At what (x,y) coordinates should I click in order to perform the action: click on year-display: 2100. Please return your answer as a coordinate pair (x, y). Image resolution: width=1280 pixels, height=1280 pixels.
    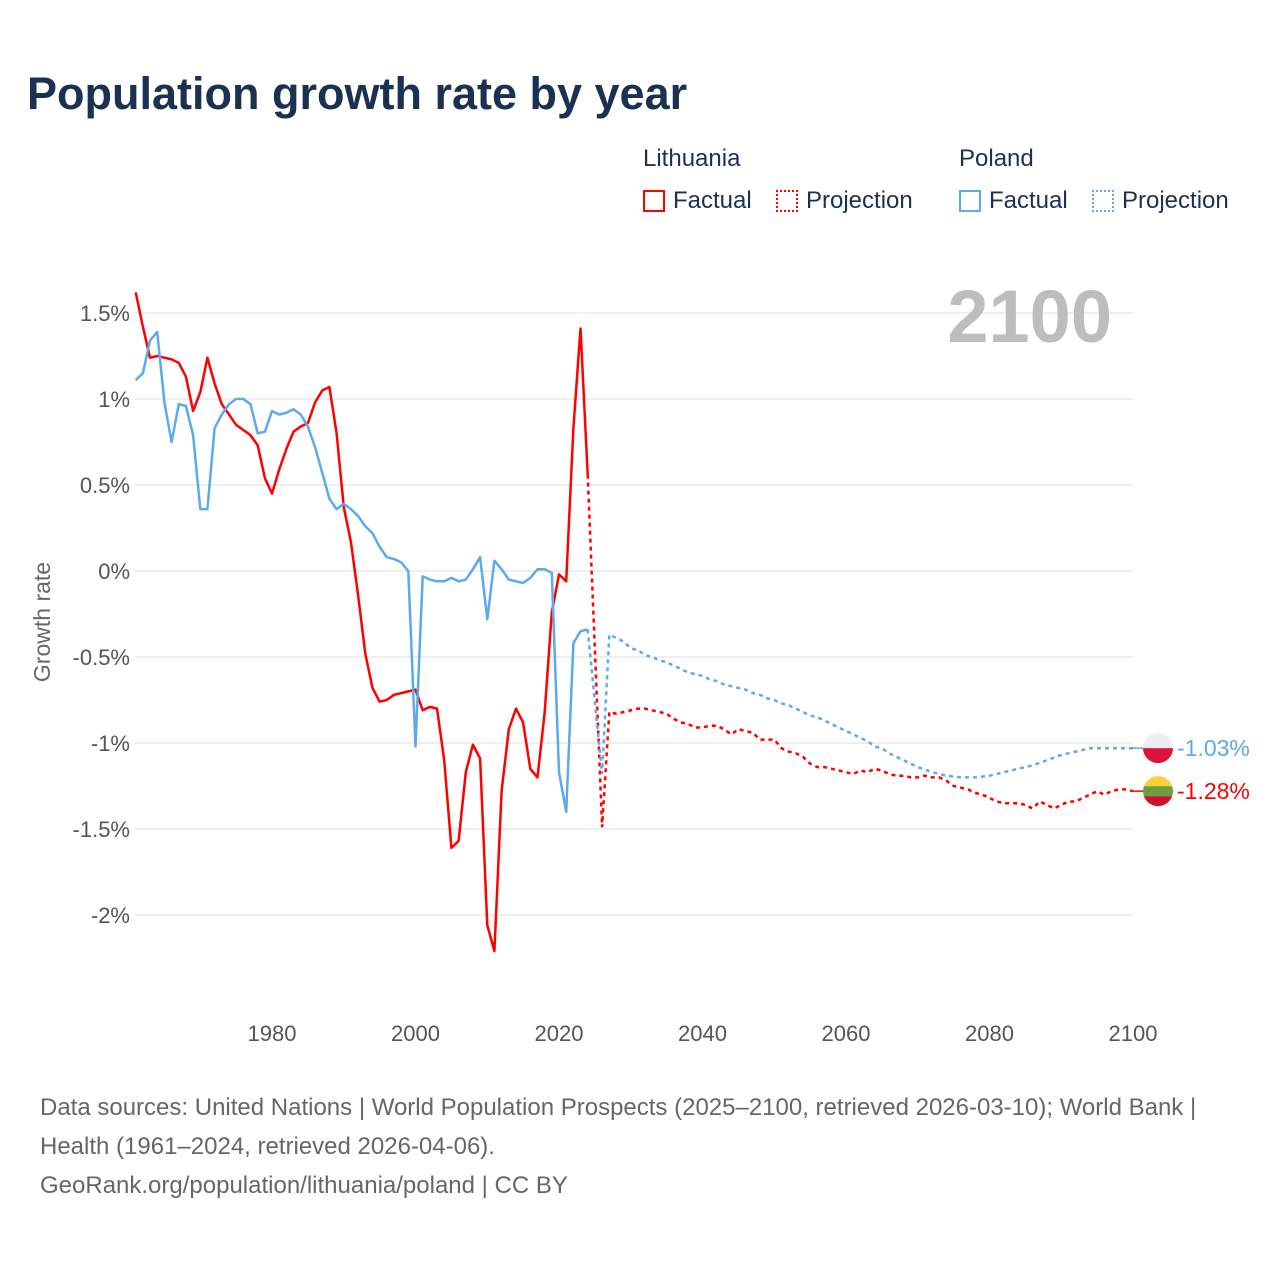
    Looking at the image, I should click on (1029, 316).